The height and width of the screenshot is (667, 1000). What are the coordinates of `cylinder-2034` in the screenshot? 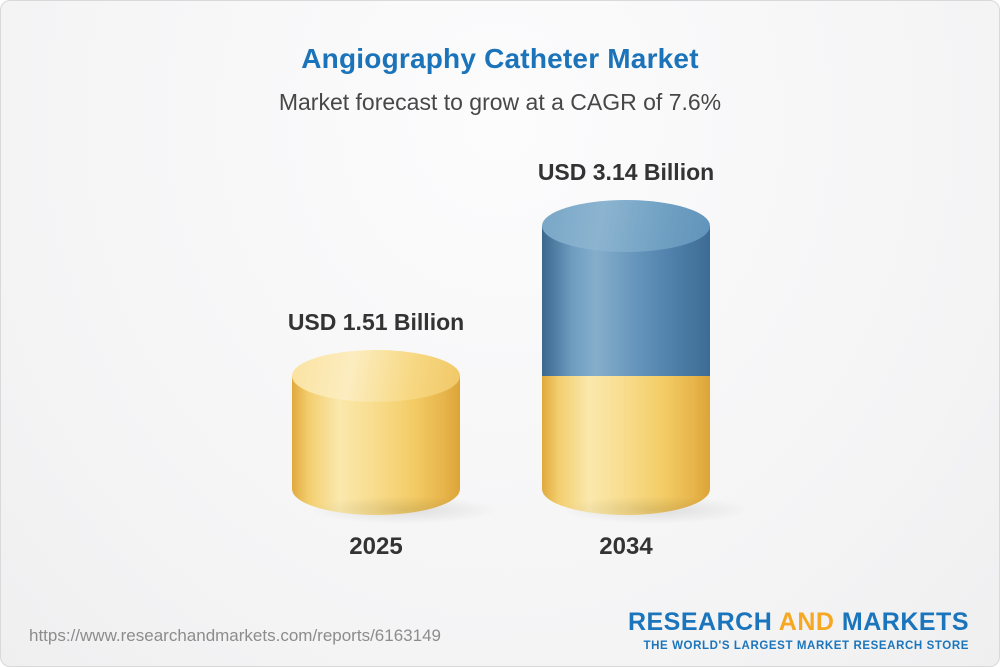 It's located at (646, 362).